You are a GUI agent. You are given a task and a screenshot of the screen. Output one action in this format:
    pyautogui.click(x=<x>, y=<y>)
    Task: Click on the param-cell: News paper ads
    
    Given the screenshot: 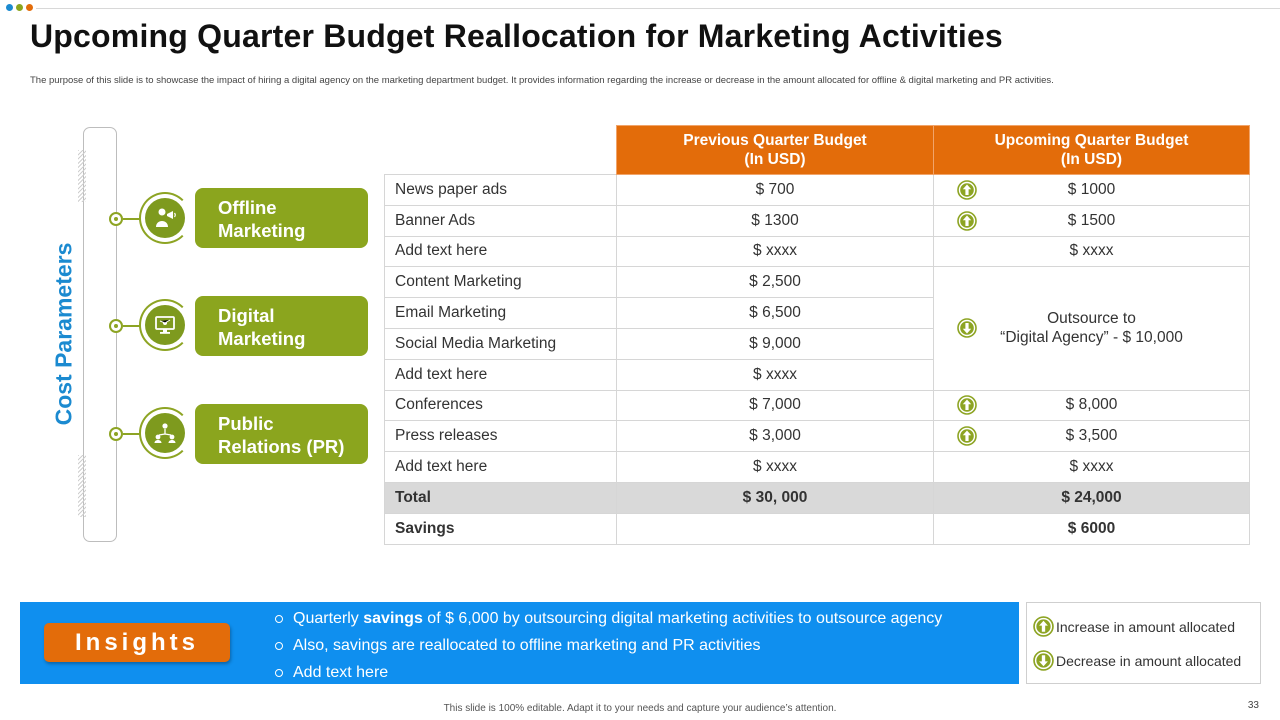 What is the action you would take?
    pyautogui.click(x=500, y=190)
    